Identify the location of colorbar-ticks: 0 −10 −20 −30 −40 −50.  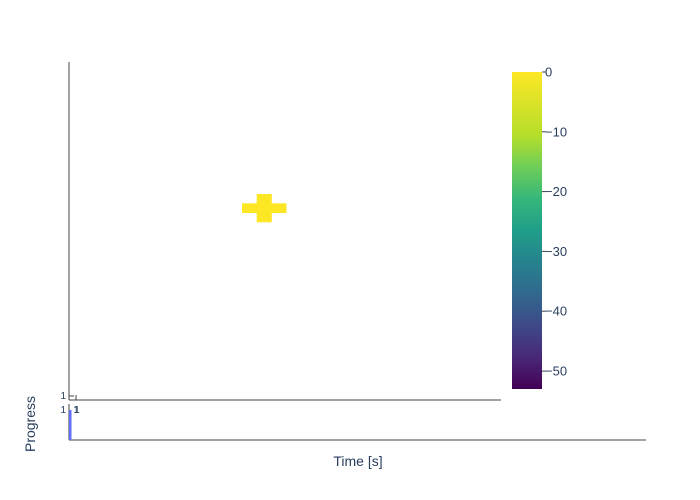
(554, 222).